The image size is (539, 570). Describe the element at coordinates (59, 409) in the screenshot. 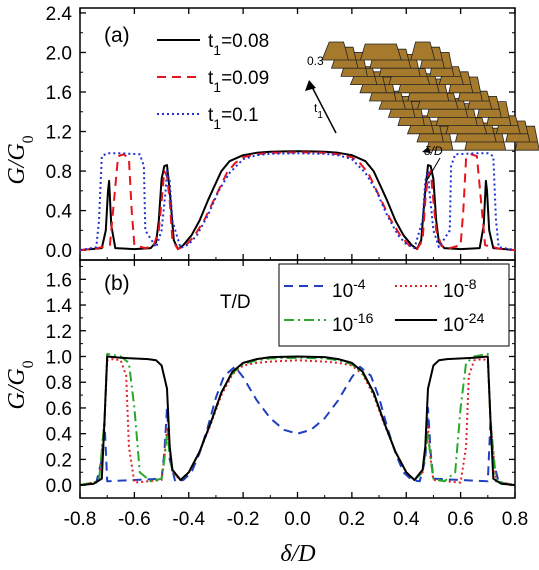

I see `panel-b-y-tick-label: 0.6` at that location.